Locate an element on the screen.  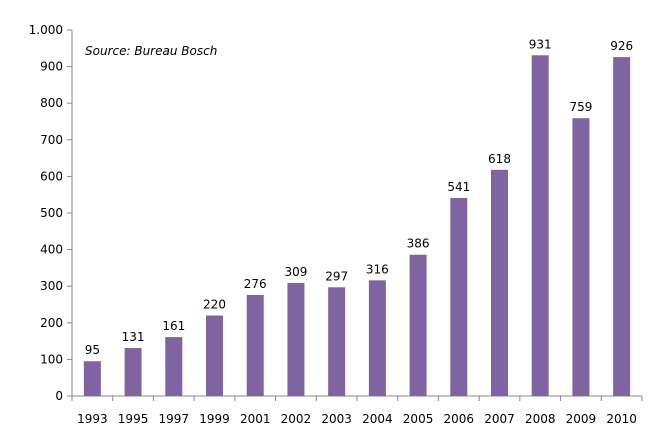
y-tick-label: 100 is located at coordinates (51, 359).